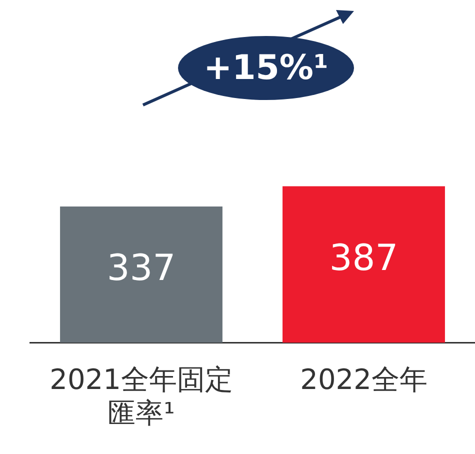 The height and width of the screenshot is (454, 475). I want to click on text: +15%¹, so click(266, 68).